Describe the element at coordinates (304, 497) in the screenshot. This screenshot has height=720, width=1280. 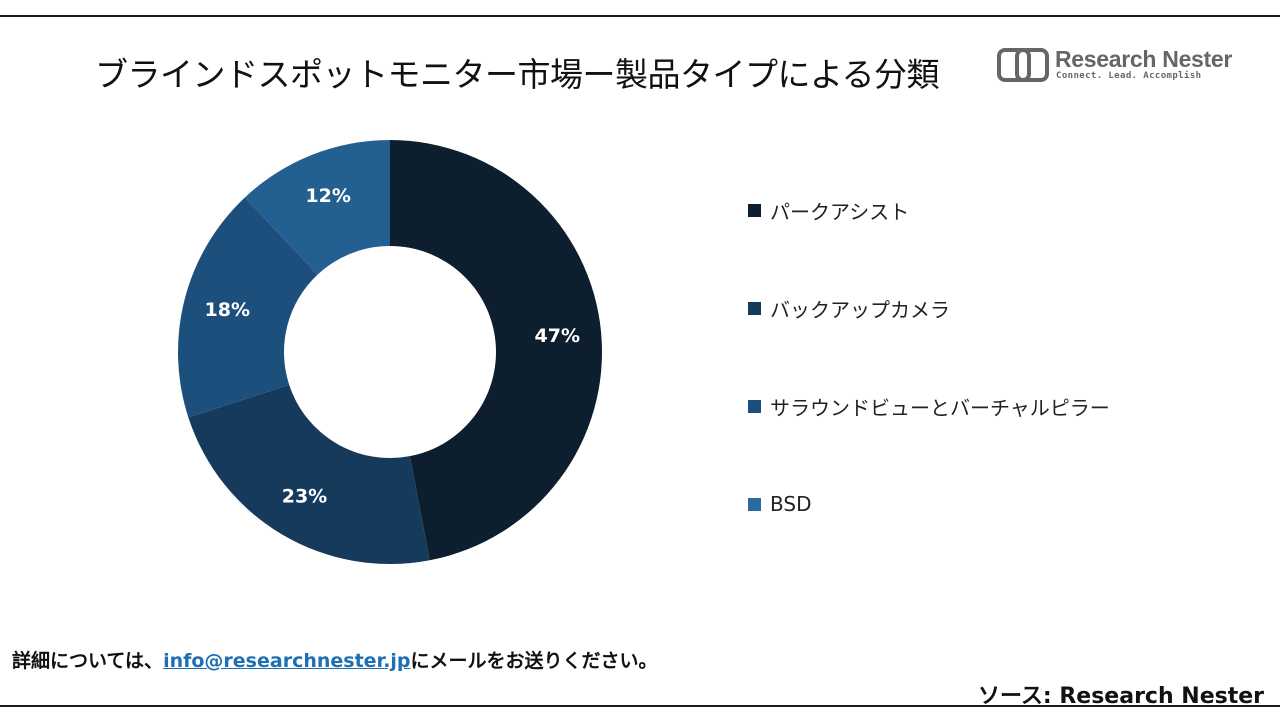
I see `slice-data-label-2: 23%` at that location.